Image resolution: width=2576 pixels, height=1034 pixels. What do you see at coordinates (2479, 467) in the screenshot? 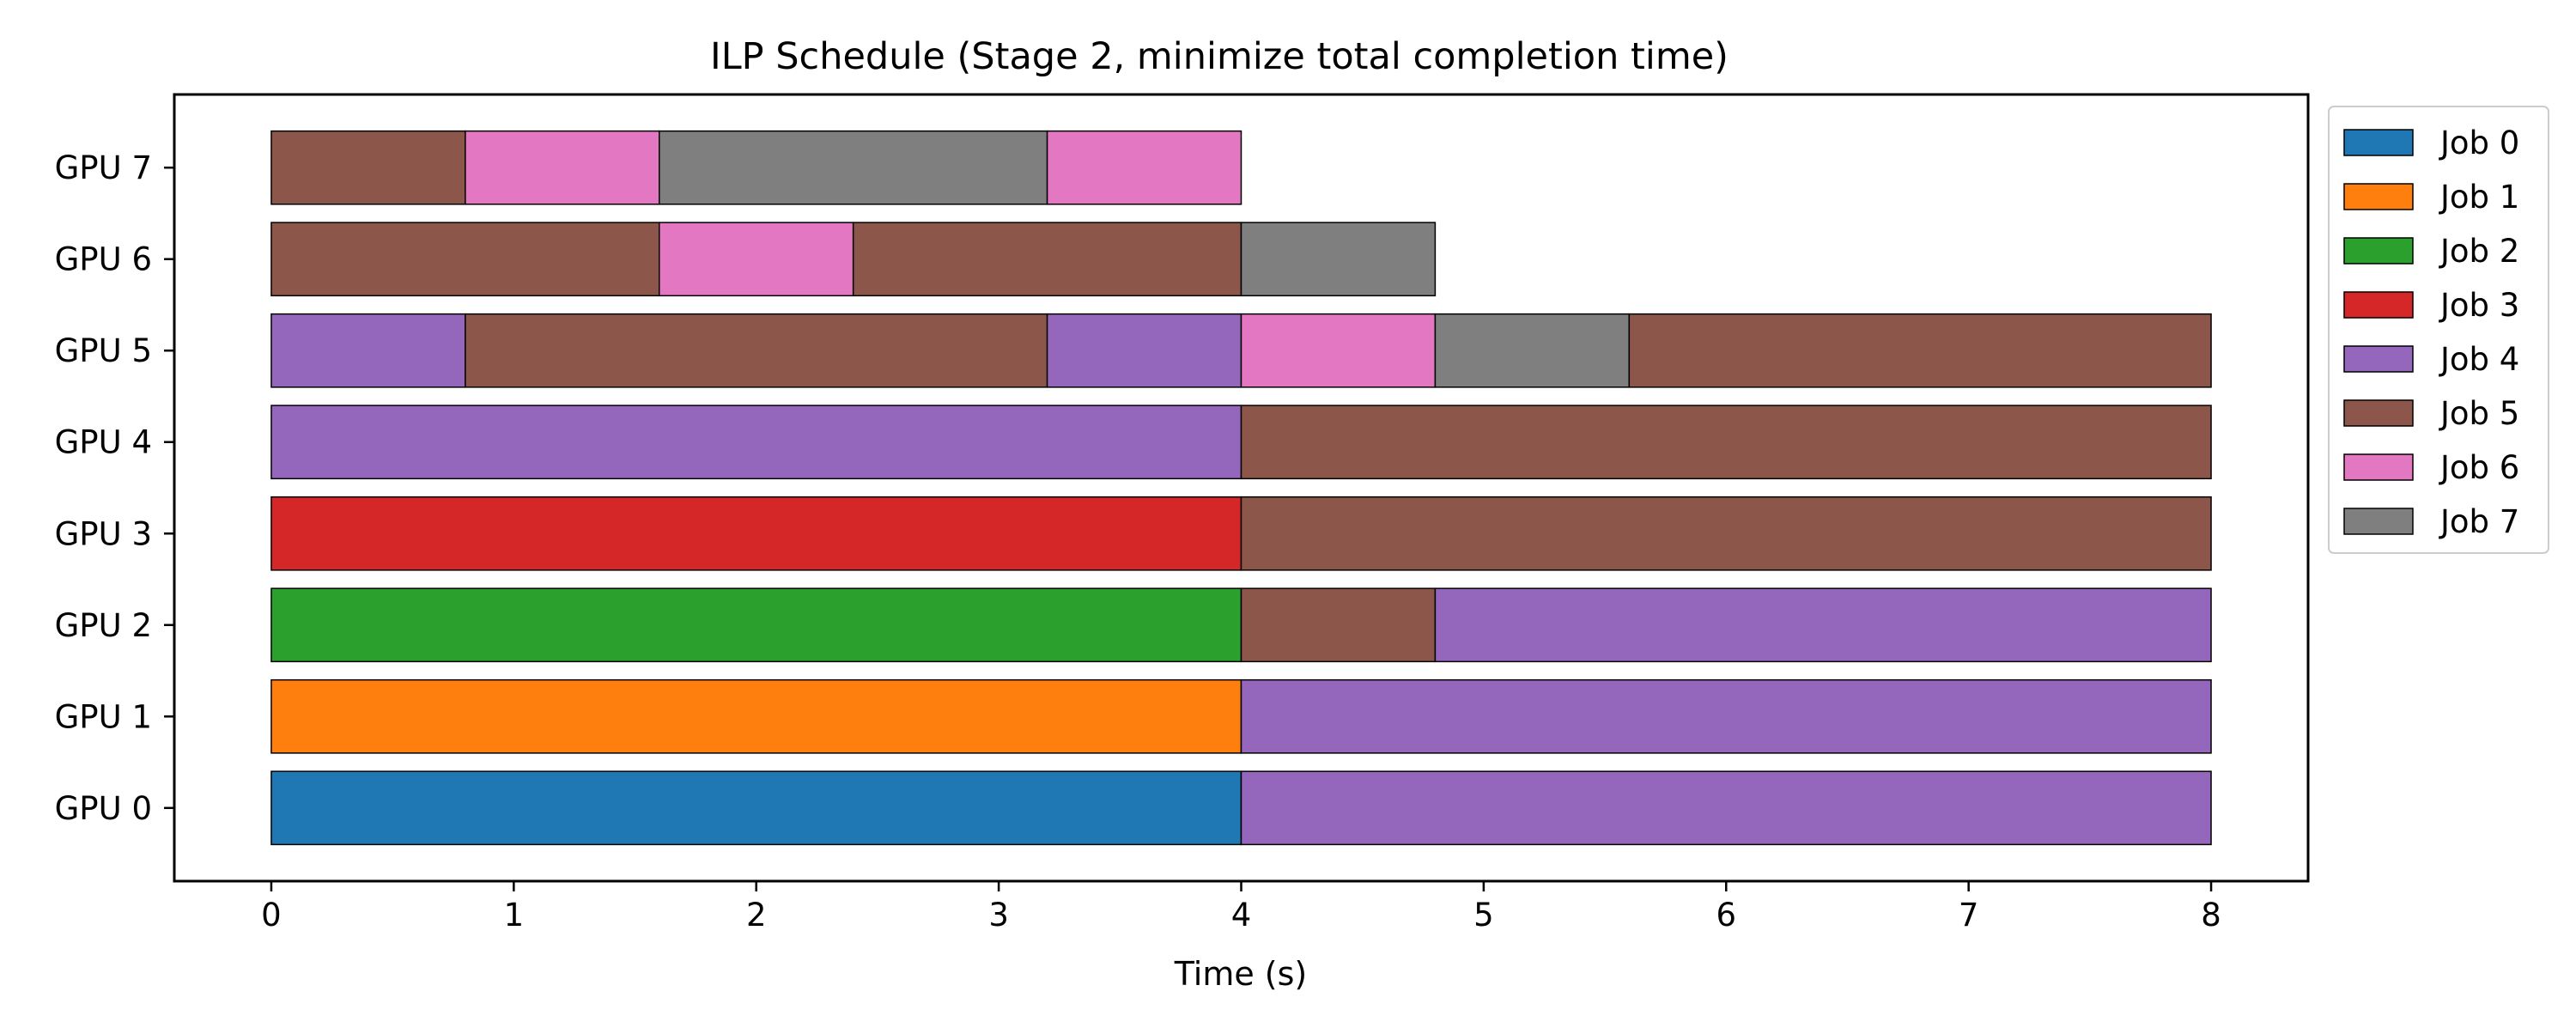
I see `legend-label: Job 6` at bounding box center [2479, 467].